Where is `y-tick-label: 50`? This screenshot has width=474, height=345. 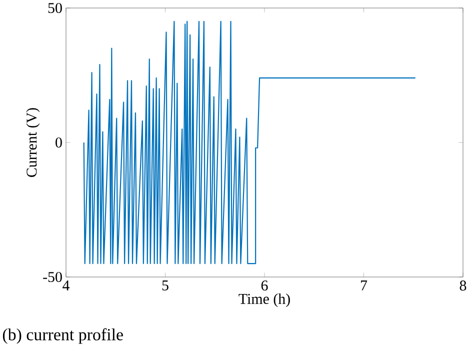 y-tick-label: 50 is located at coordinates (55, 8).